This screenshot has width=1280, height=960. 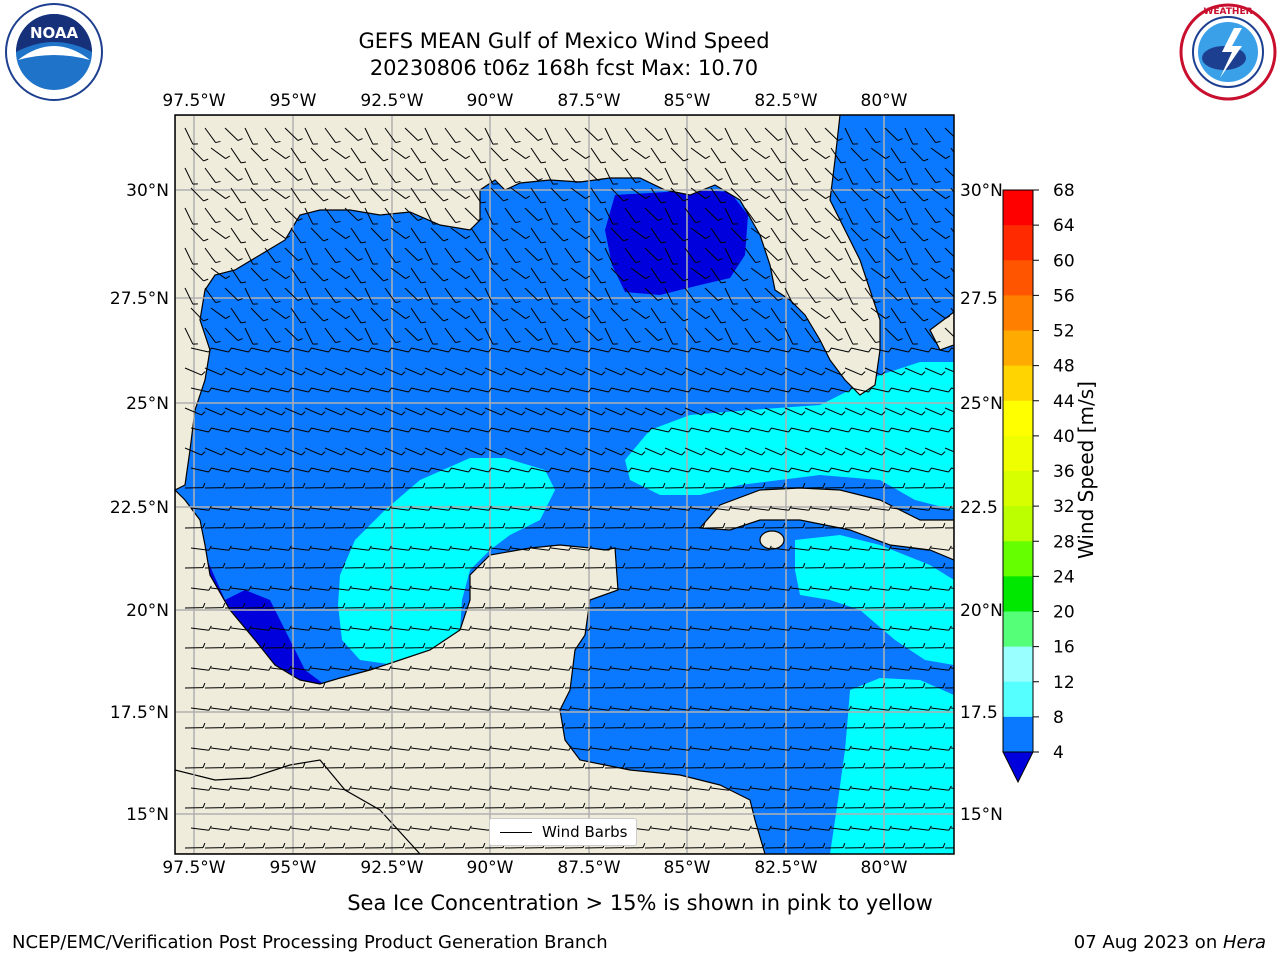 What do you see at coordinates (1064, 648) in the screenshot?
I see `colorbar-tick-label: 16` at bounding box center [1064, 648].